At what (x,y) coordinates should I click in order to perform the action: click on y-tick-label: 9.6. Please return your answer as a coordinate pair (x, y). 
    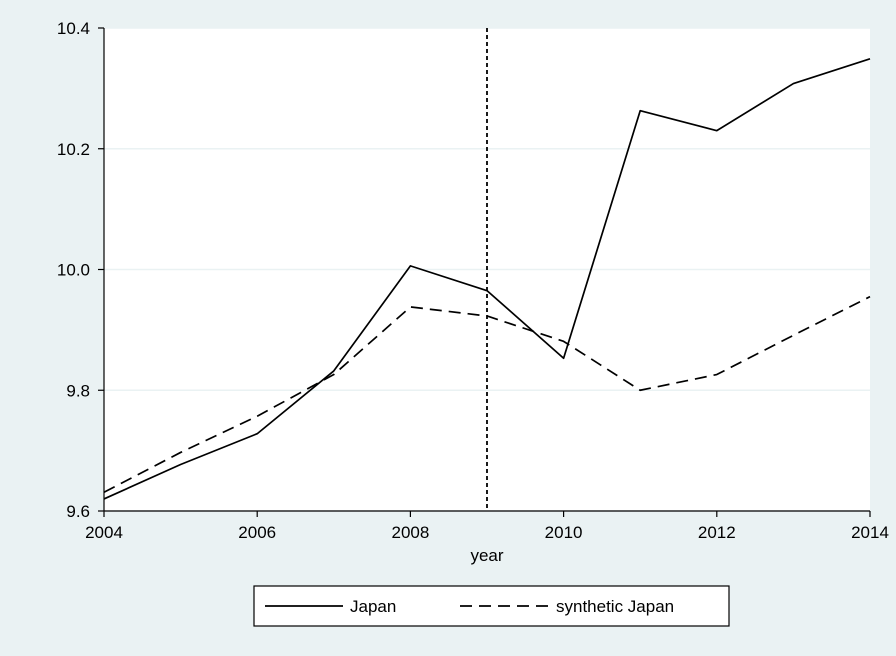
    Looking at the image, I should click on (78, 511).